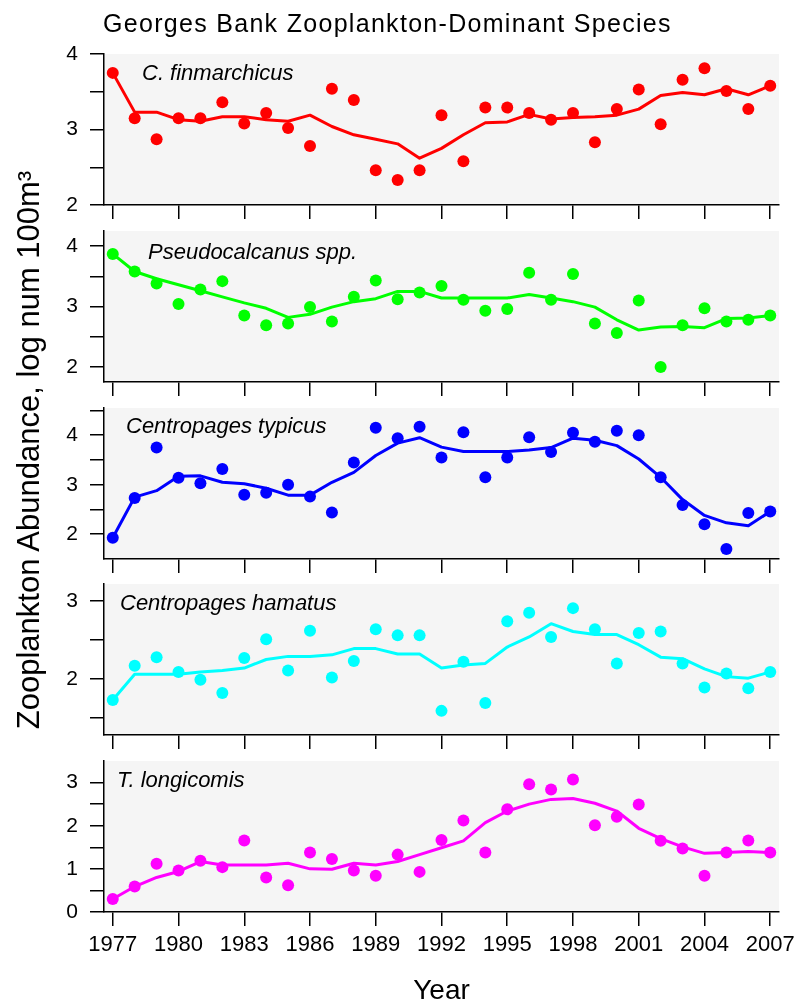 The image size is (796, 1008). Describe the element at coordinates (770, 944) in the screenshot. I see `x-tick-label: 2007` at that location.